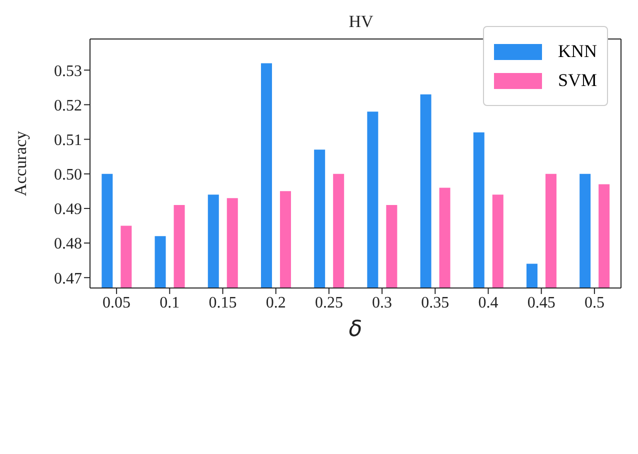  Describe the element at coordinates (68, 105) in the screenshot. I see `y-tick-label: 0.52` at that location.